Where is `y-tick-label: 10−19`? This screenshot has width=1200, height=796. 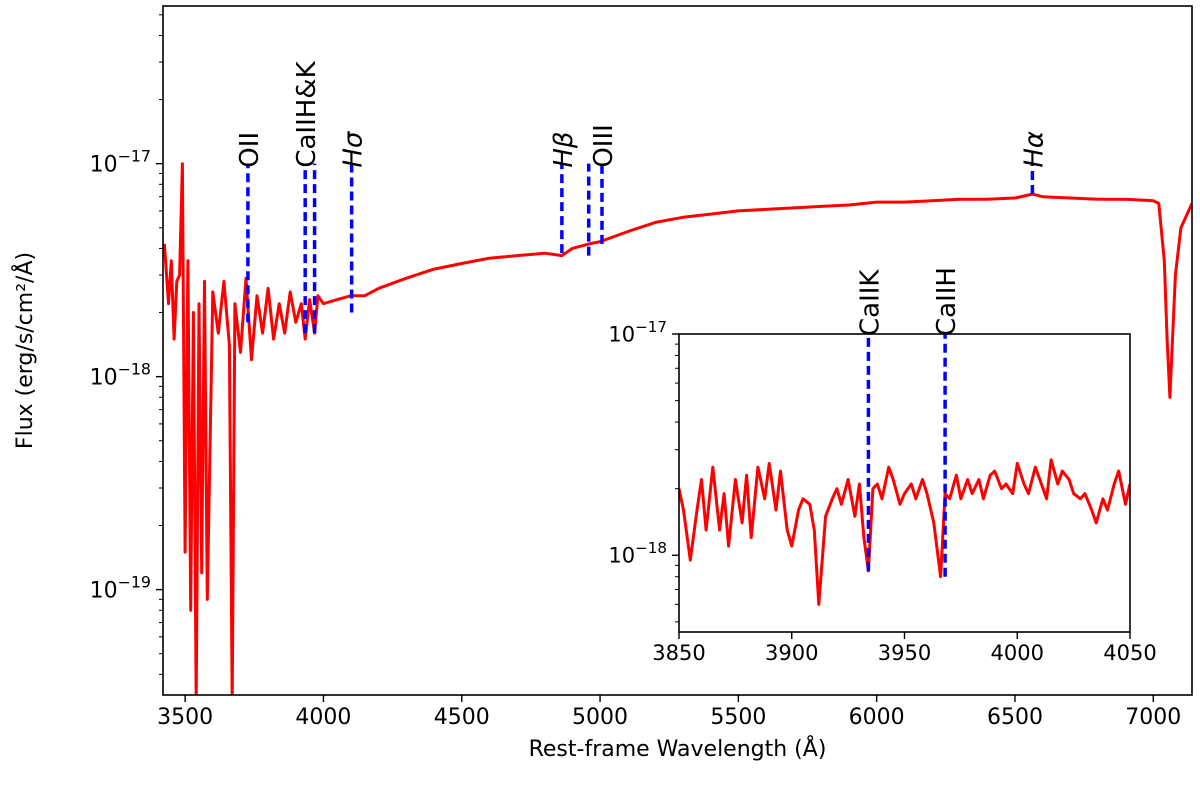 y-tick-label: 10−19 is located at coordinates (120, 587).